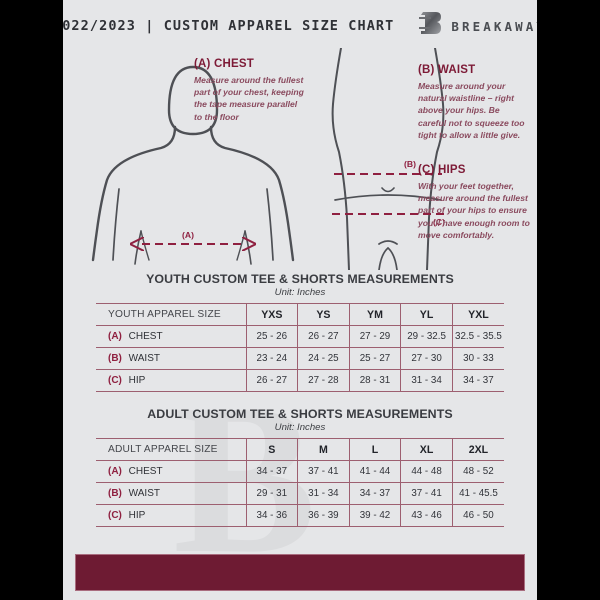 The height and width of the screenshot is (600, 600). Describe the element at coordinates (224, 64) in the screenshot. I see `callout-chest-title: (A) CHEST` at that location.